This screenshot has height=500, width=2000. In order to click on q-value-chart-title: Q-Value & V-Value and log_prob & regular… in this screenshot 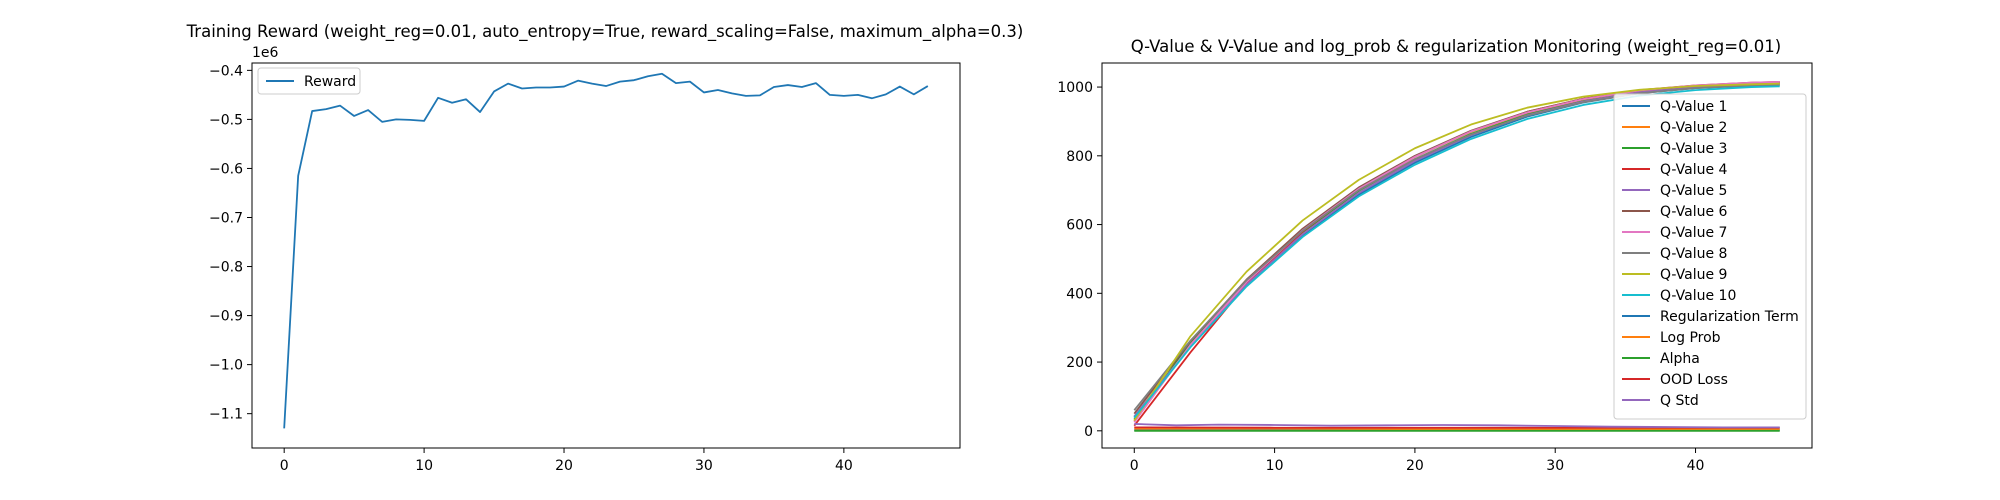, I will do `click(1456, 47)`.